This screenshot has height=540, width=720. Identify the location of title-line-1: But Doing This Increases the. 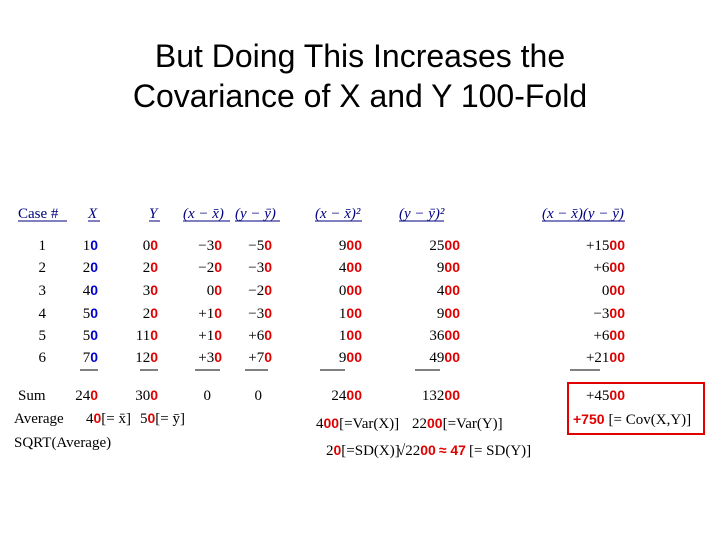
(360, 56).